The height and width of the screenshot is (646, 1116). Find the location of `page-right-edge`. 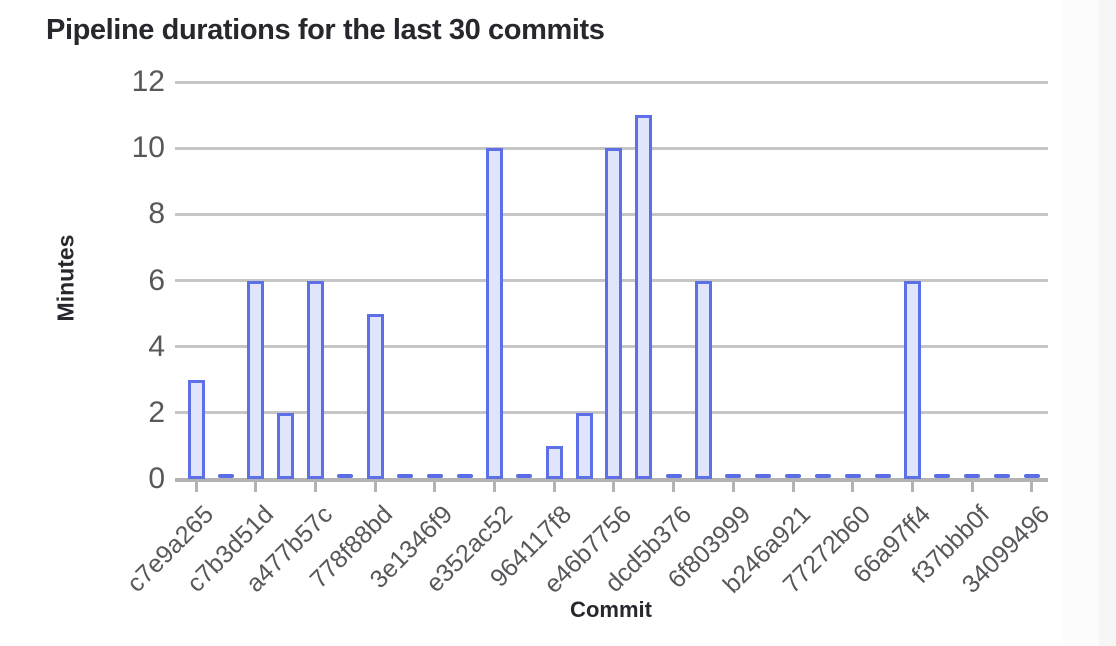

page-right-edge is located at coordinates (1107, 323).